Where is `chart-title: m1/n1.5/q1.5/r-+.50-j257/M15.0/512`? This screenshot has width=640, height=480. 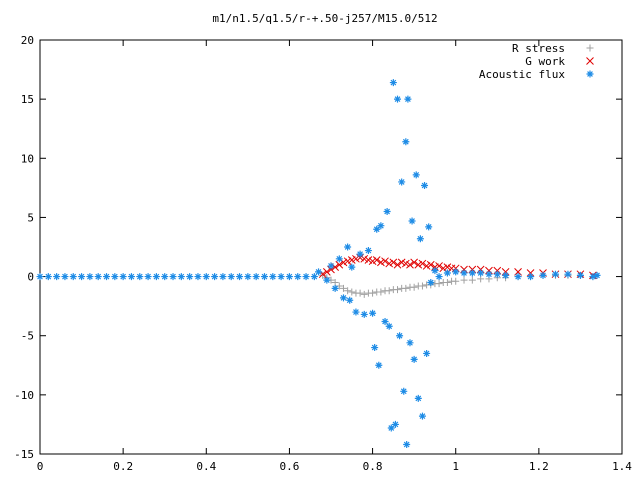
chart-title: m1/n1.5/q1.5/r-+.50-j257/M15.0/512 is located at coordinates (324, 18).